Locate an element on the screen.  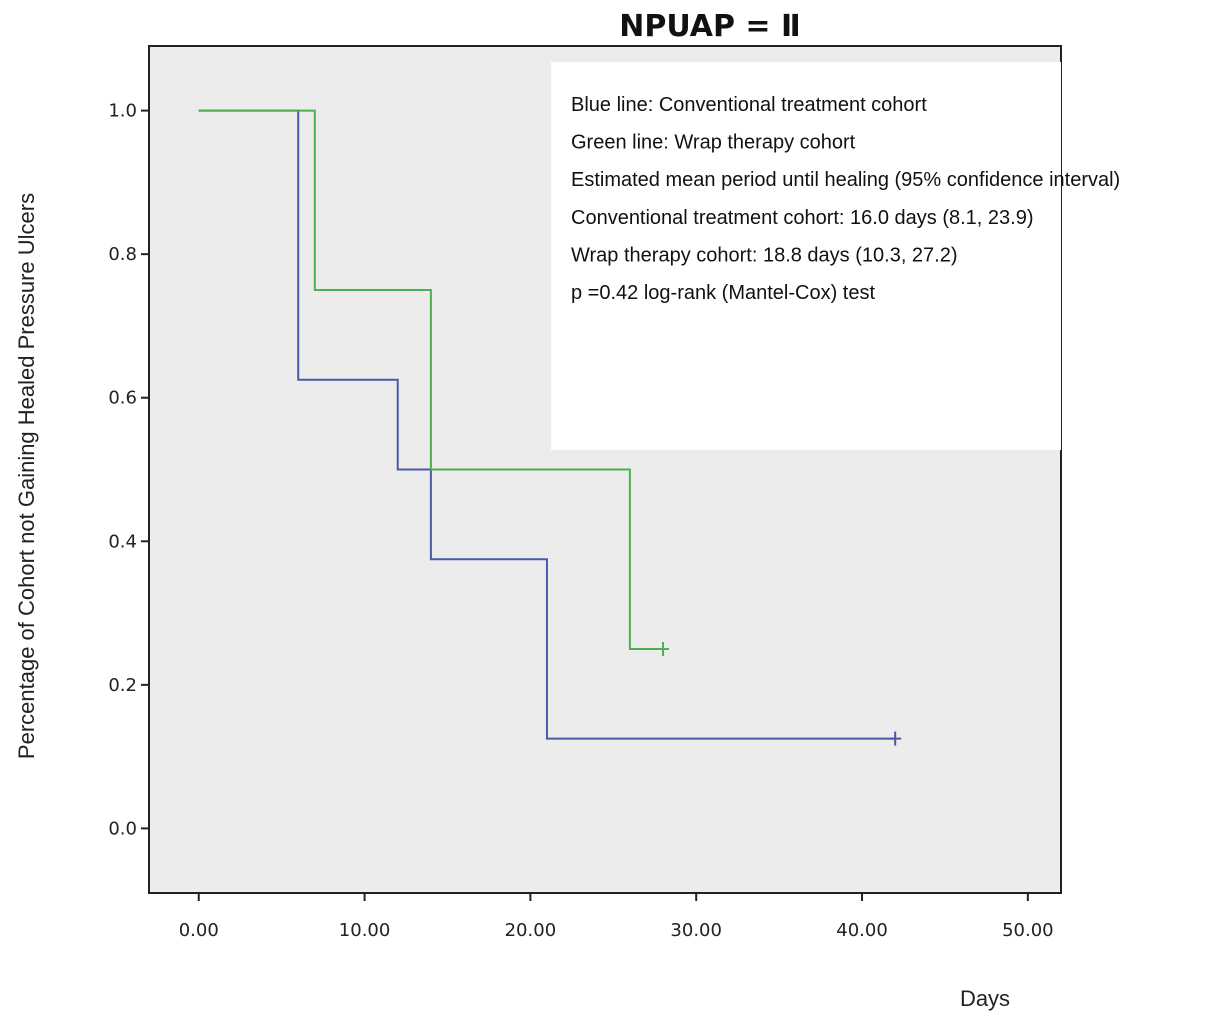
x-axis-label: Days is located at coordinates (985, 998).